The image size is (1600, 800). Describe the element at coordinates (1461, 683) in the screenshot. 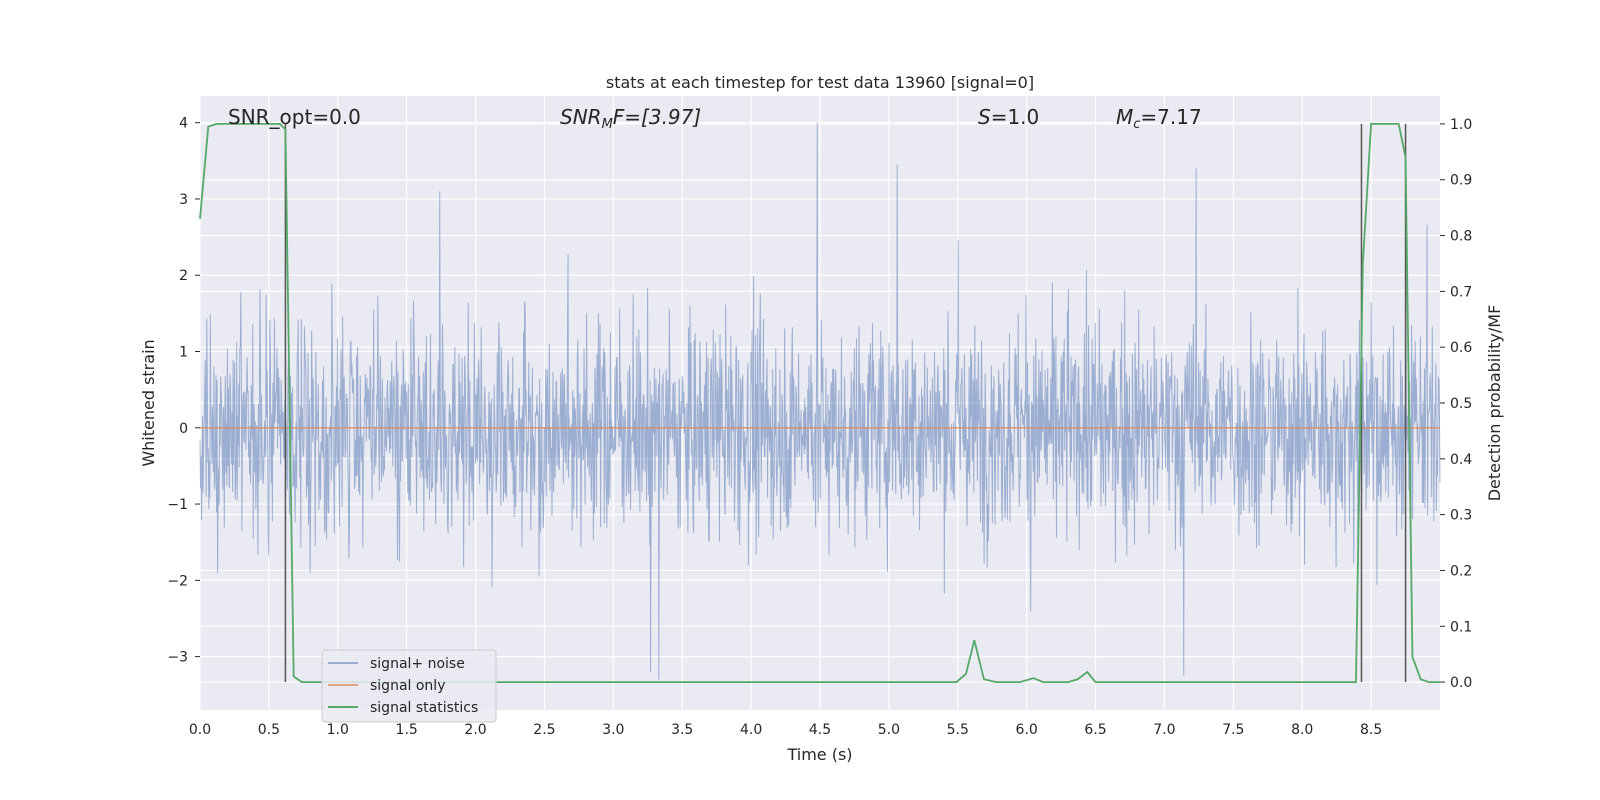

I see `y2-tick-0.0: 0.0` at that location.